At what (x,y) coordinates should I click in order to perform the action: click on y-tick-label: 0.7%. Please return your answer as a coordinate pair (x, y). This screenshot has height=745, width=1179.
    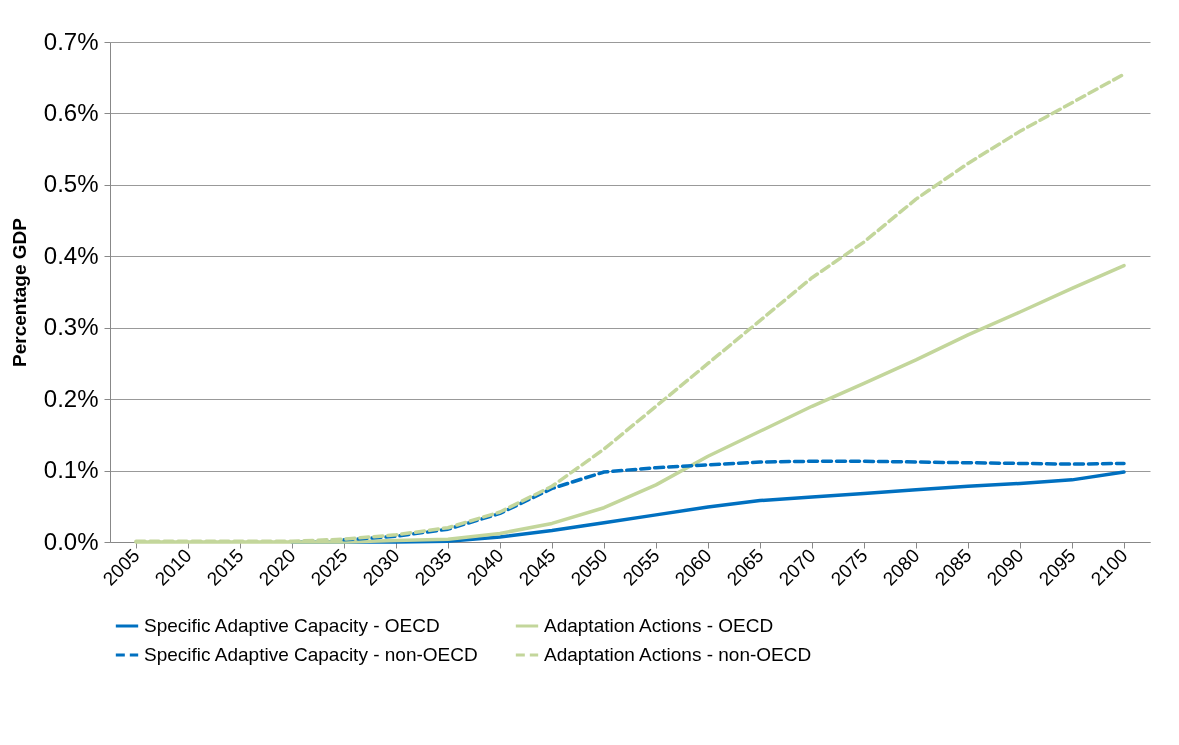
    Looking at the image, I should click on (71, 41).